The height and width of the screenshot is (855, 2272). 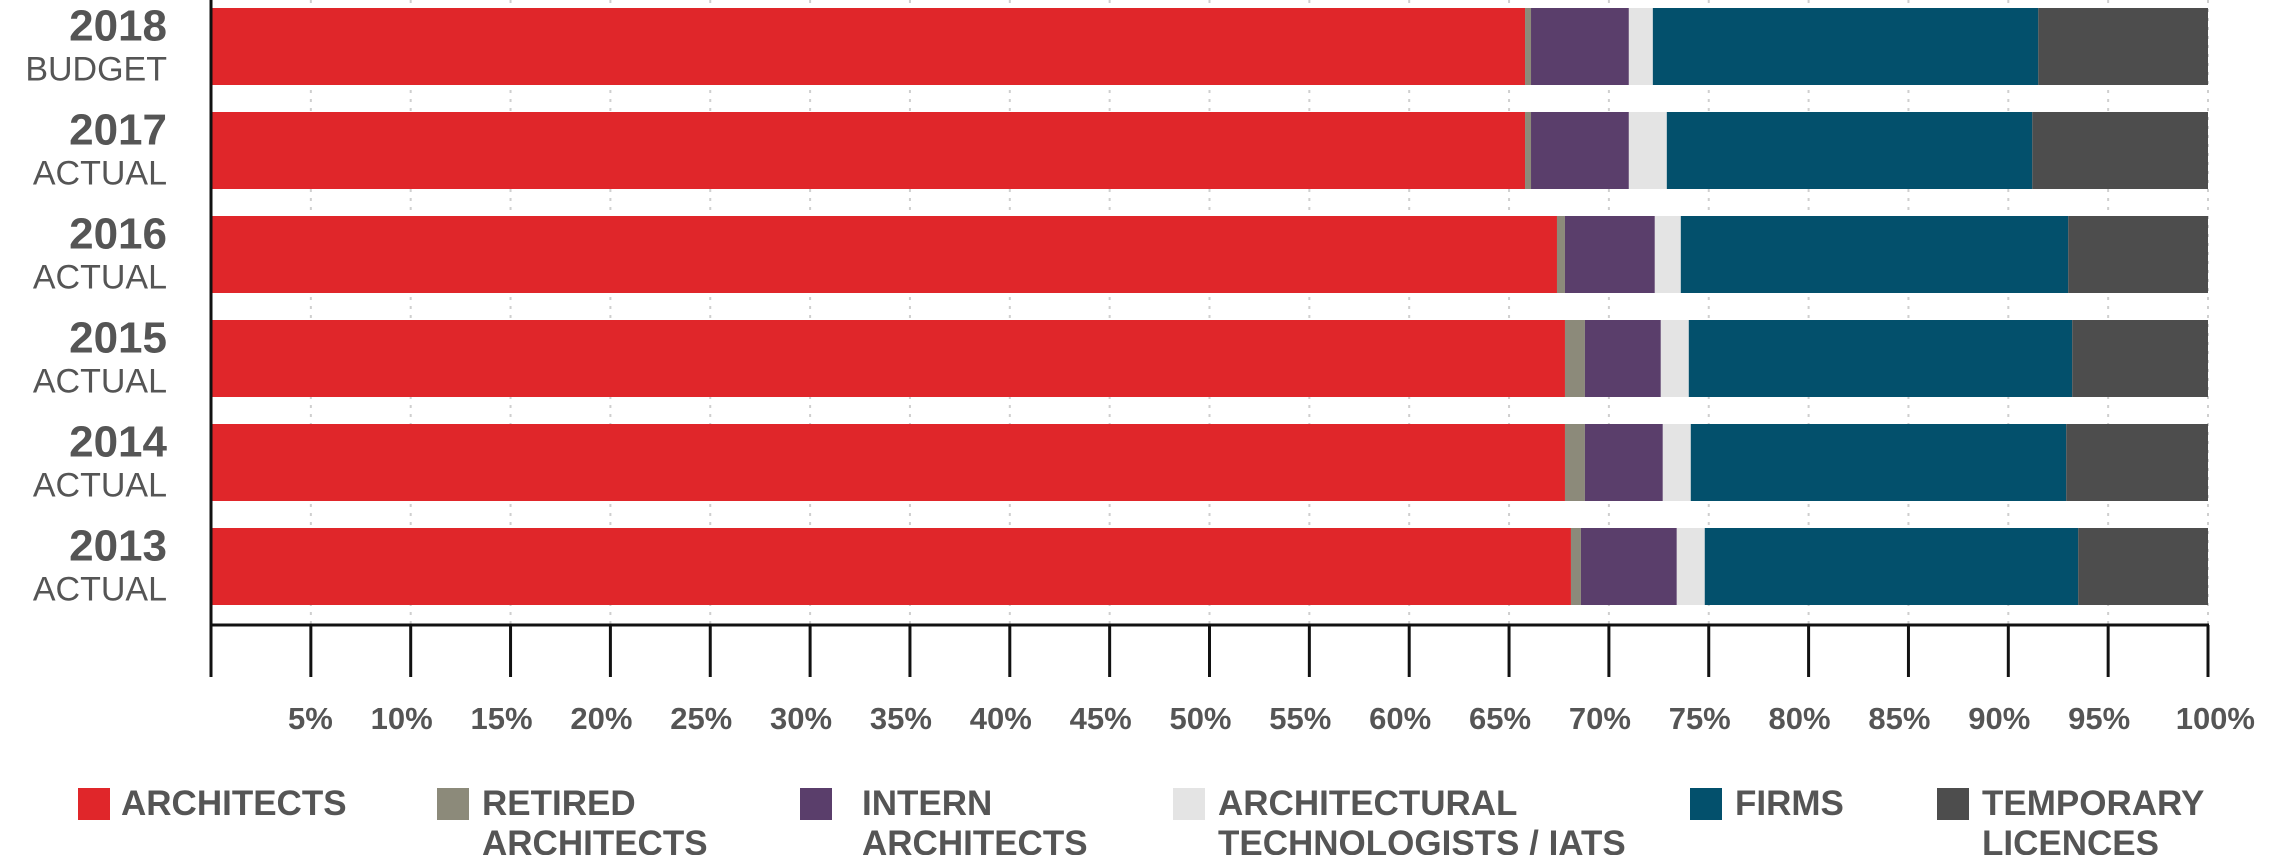 What do you see at coordinates (310, 718) in the screenshot?
I see `x-tick-label: 5%` at bounding box center [310, 718].